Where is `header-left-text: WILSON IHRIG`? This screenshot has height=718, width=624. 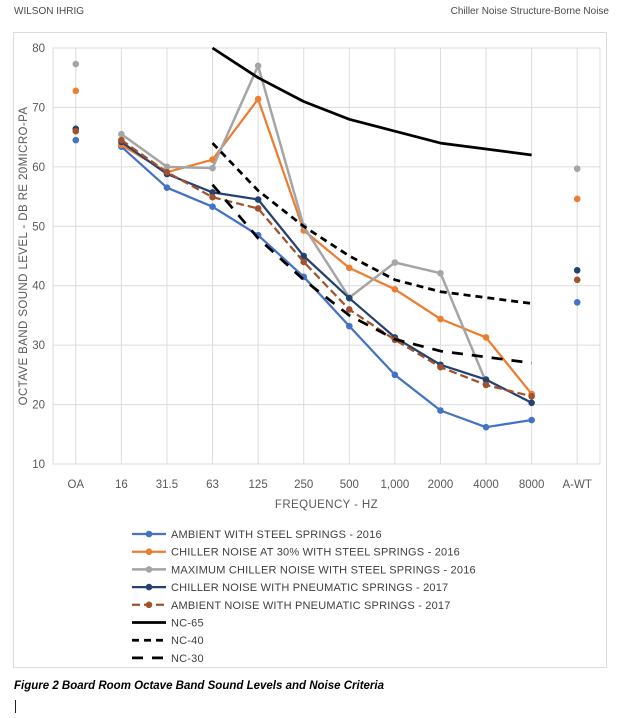
header-left-text: WILSON IHRIG is located at coordinates (49, 11).